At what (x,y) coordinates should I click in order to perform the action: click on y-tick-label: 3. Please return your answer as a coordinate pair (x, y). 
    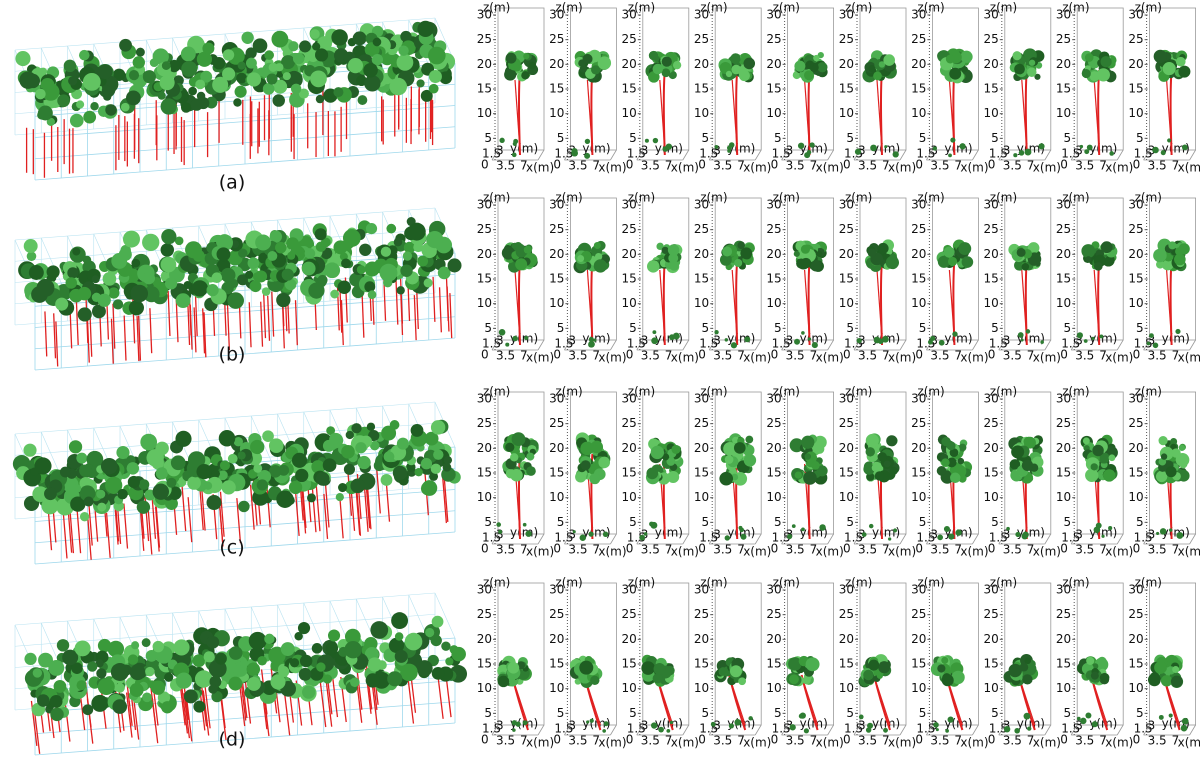
    Looking at the image, I should click on (1007, 535).